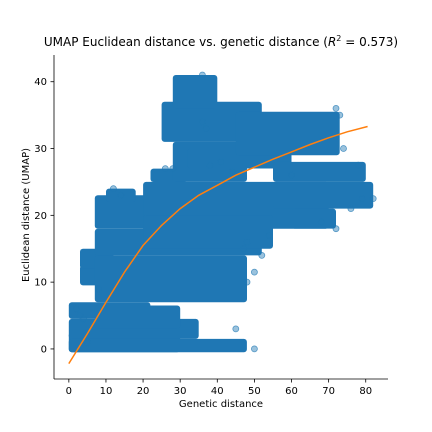  I want to click on y-tick-label: 40, so click(40, 82).